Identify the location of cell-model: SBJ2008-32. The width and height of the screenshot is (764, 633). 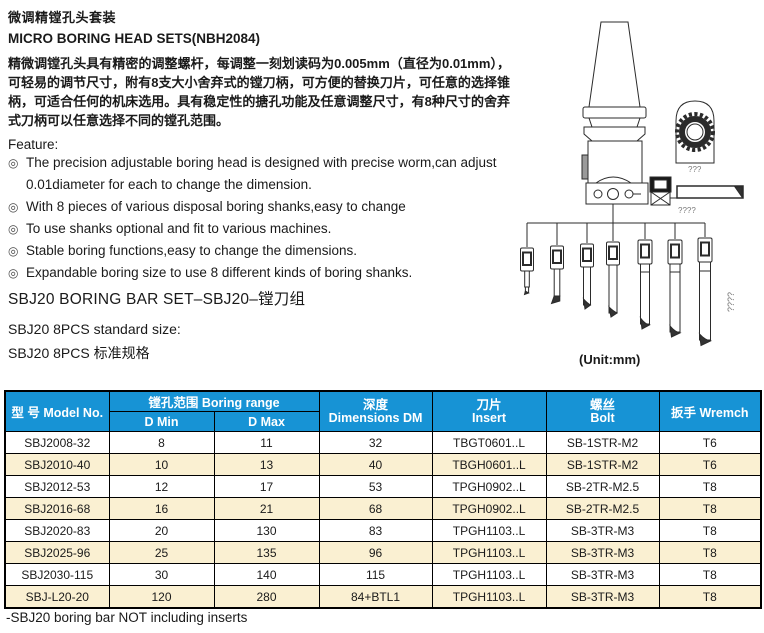
(57, 442).